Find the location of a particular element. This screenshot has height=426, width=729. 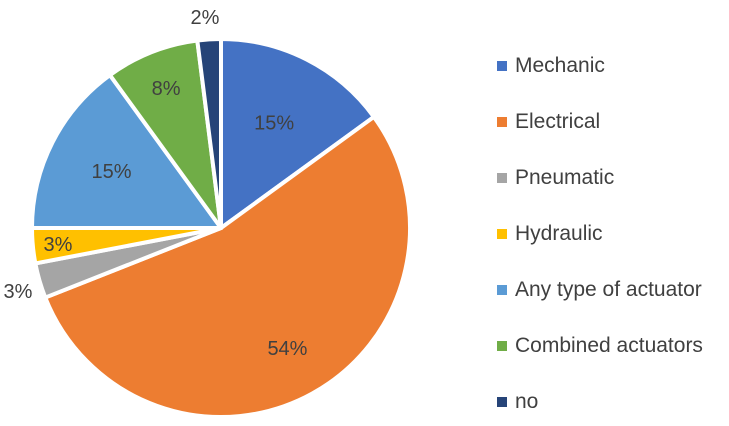

legend-item-hydraulic: Hydraulic is located at coordinates (600, 234).